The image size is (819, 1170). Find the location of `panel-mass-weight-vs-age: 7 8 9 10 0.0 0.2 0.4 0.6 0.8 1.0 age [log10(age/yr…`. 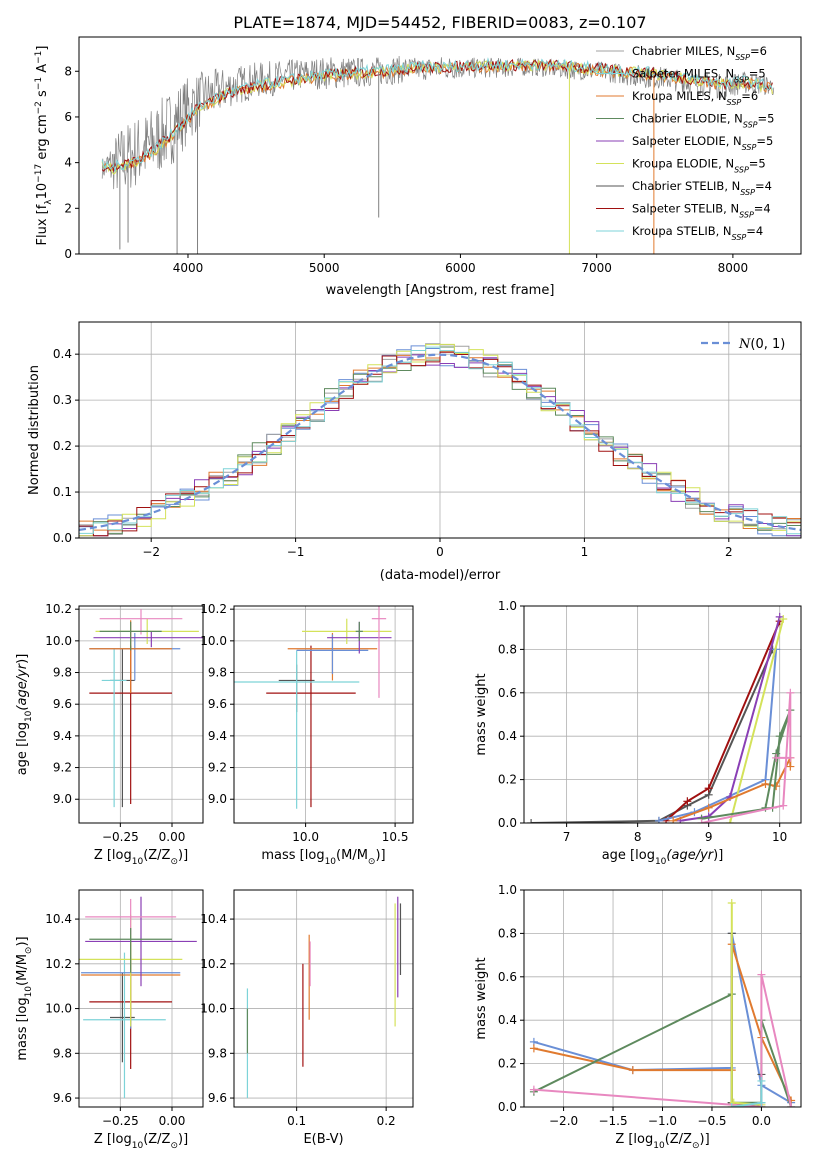

panel-mass-weight-vs-age: 7 8 9 10 0.0 0.2 0.4 0.6 0.8 1.0 age [log10(age/yr… is located at coordinates (638, 733).